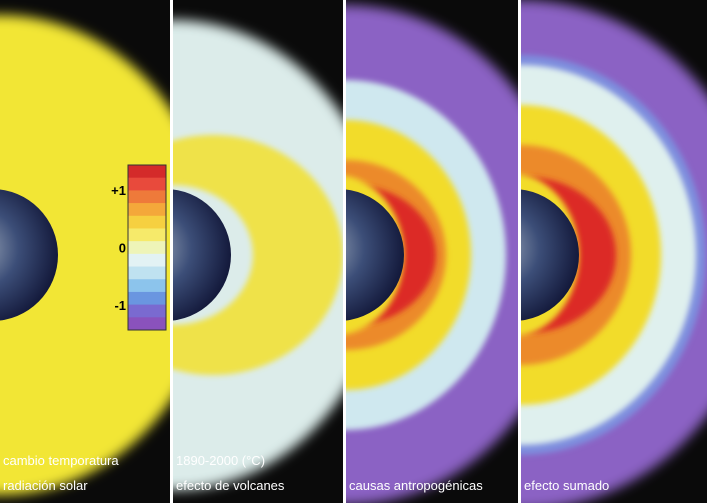  What do you see at coordinates (45, 485) in the screenshot?
I see `caption: radiación solar` at bounding box center [45, 485].